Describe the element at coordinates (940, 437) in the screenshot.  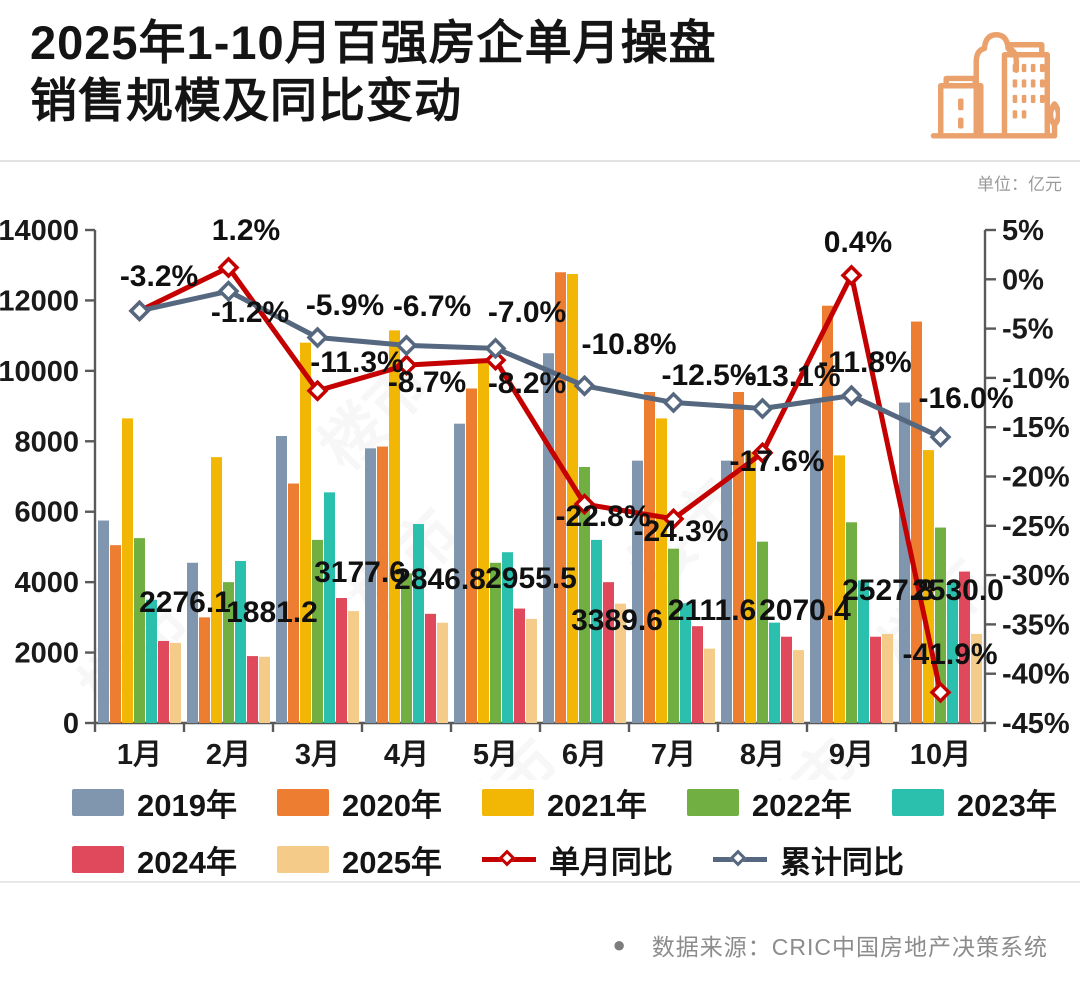
I see `marker-累计同比-10月` at that location.